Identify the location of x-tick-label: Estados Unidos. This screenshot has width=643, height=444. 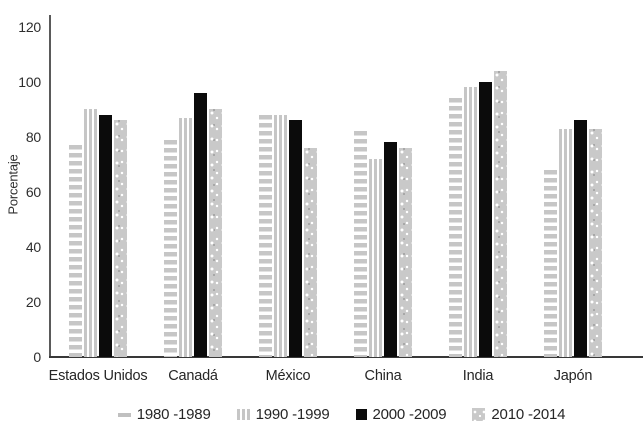
(98, 376).